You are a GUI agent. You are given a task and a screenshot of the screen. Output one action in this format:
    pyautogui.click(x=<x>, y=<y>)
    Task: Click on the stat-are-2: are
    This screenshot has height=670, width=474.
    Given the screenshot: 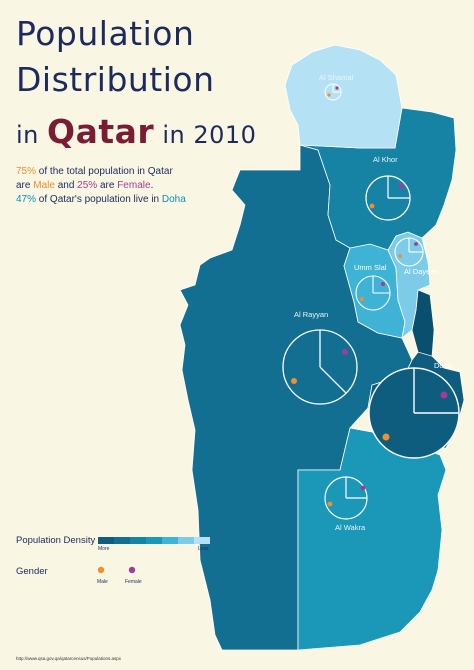 What is the action you would take?
    pyautogui.click(x=107, y=185)
    